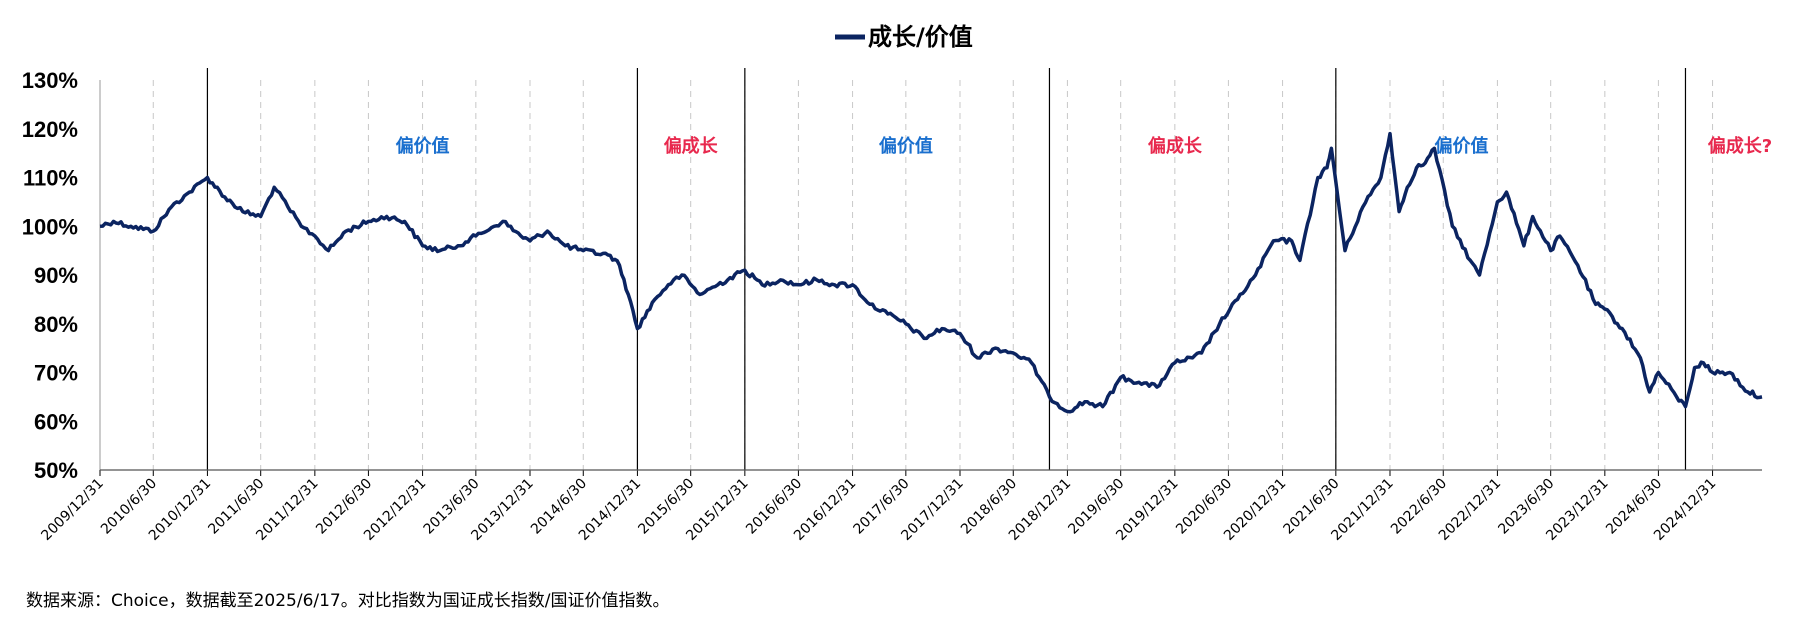 This screenshot has width=1795, height=625. Describe the element at coordinates (50, 129) in the screenshot. I see `y-tick-label: 120%` at that location.